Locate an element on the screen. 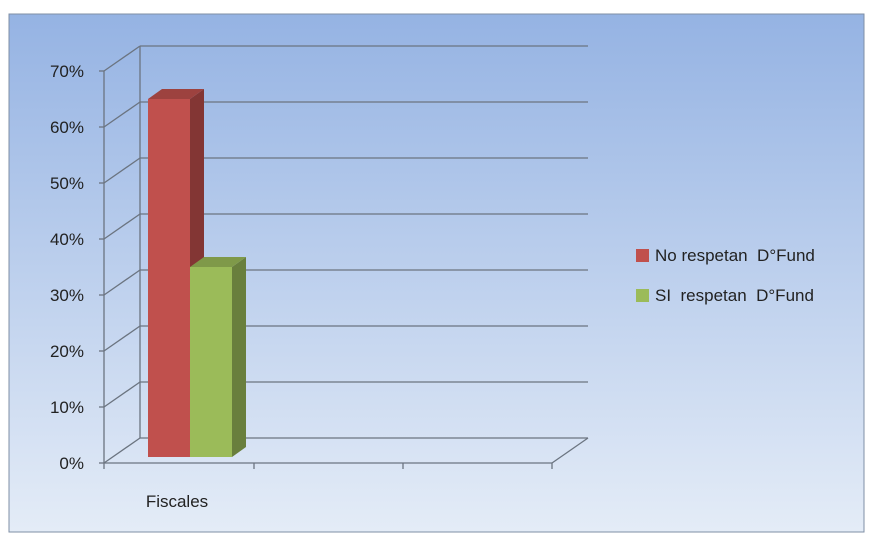  floor-edge is located at coordinates (570, 450).